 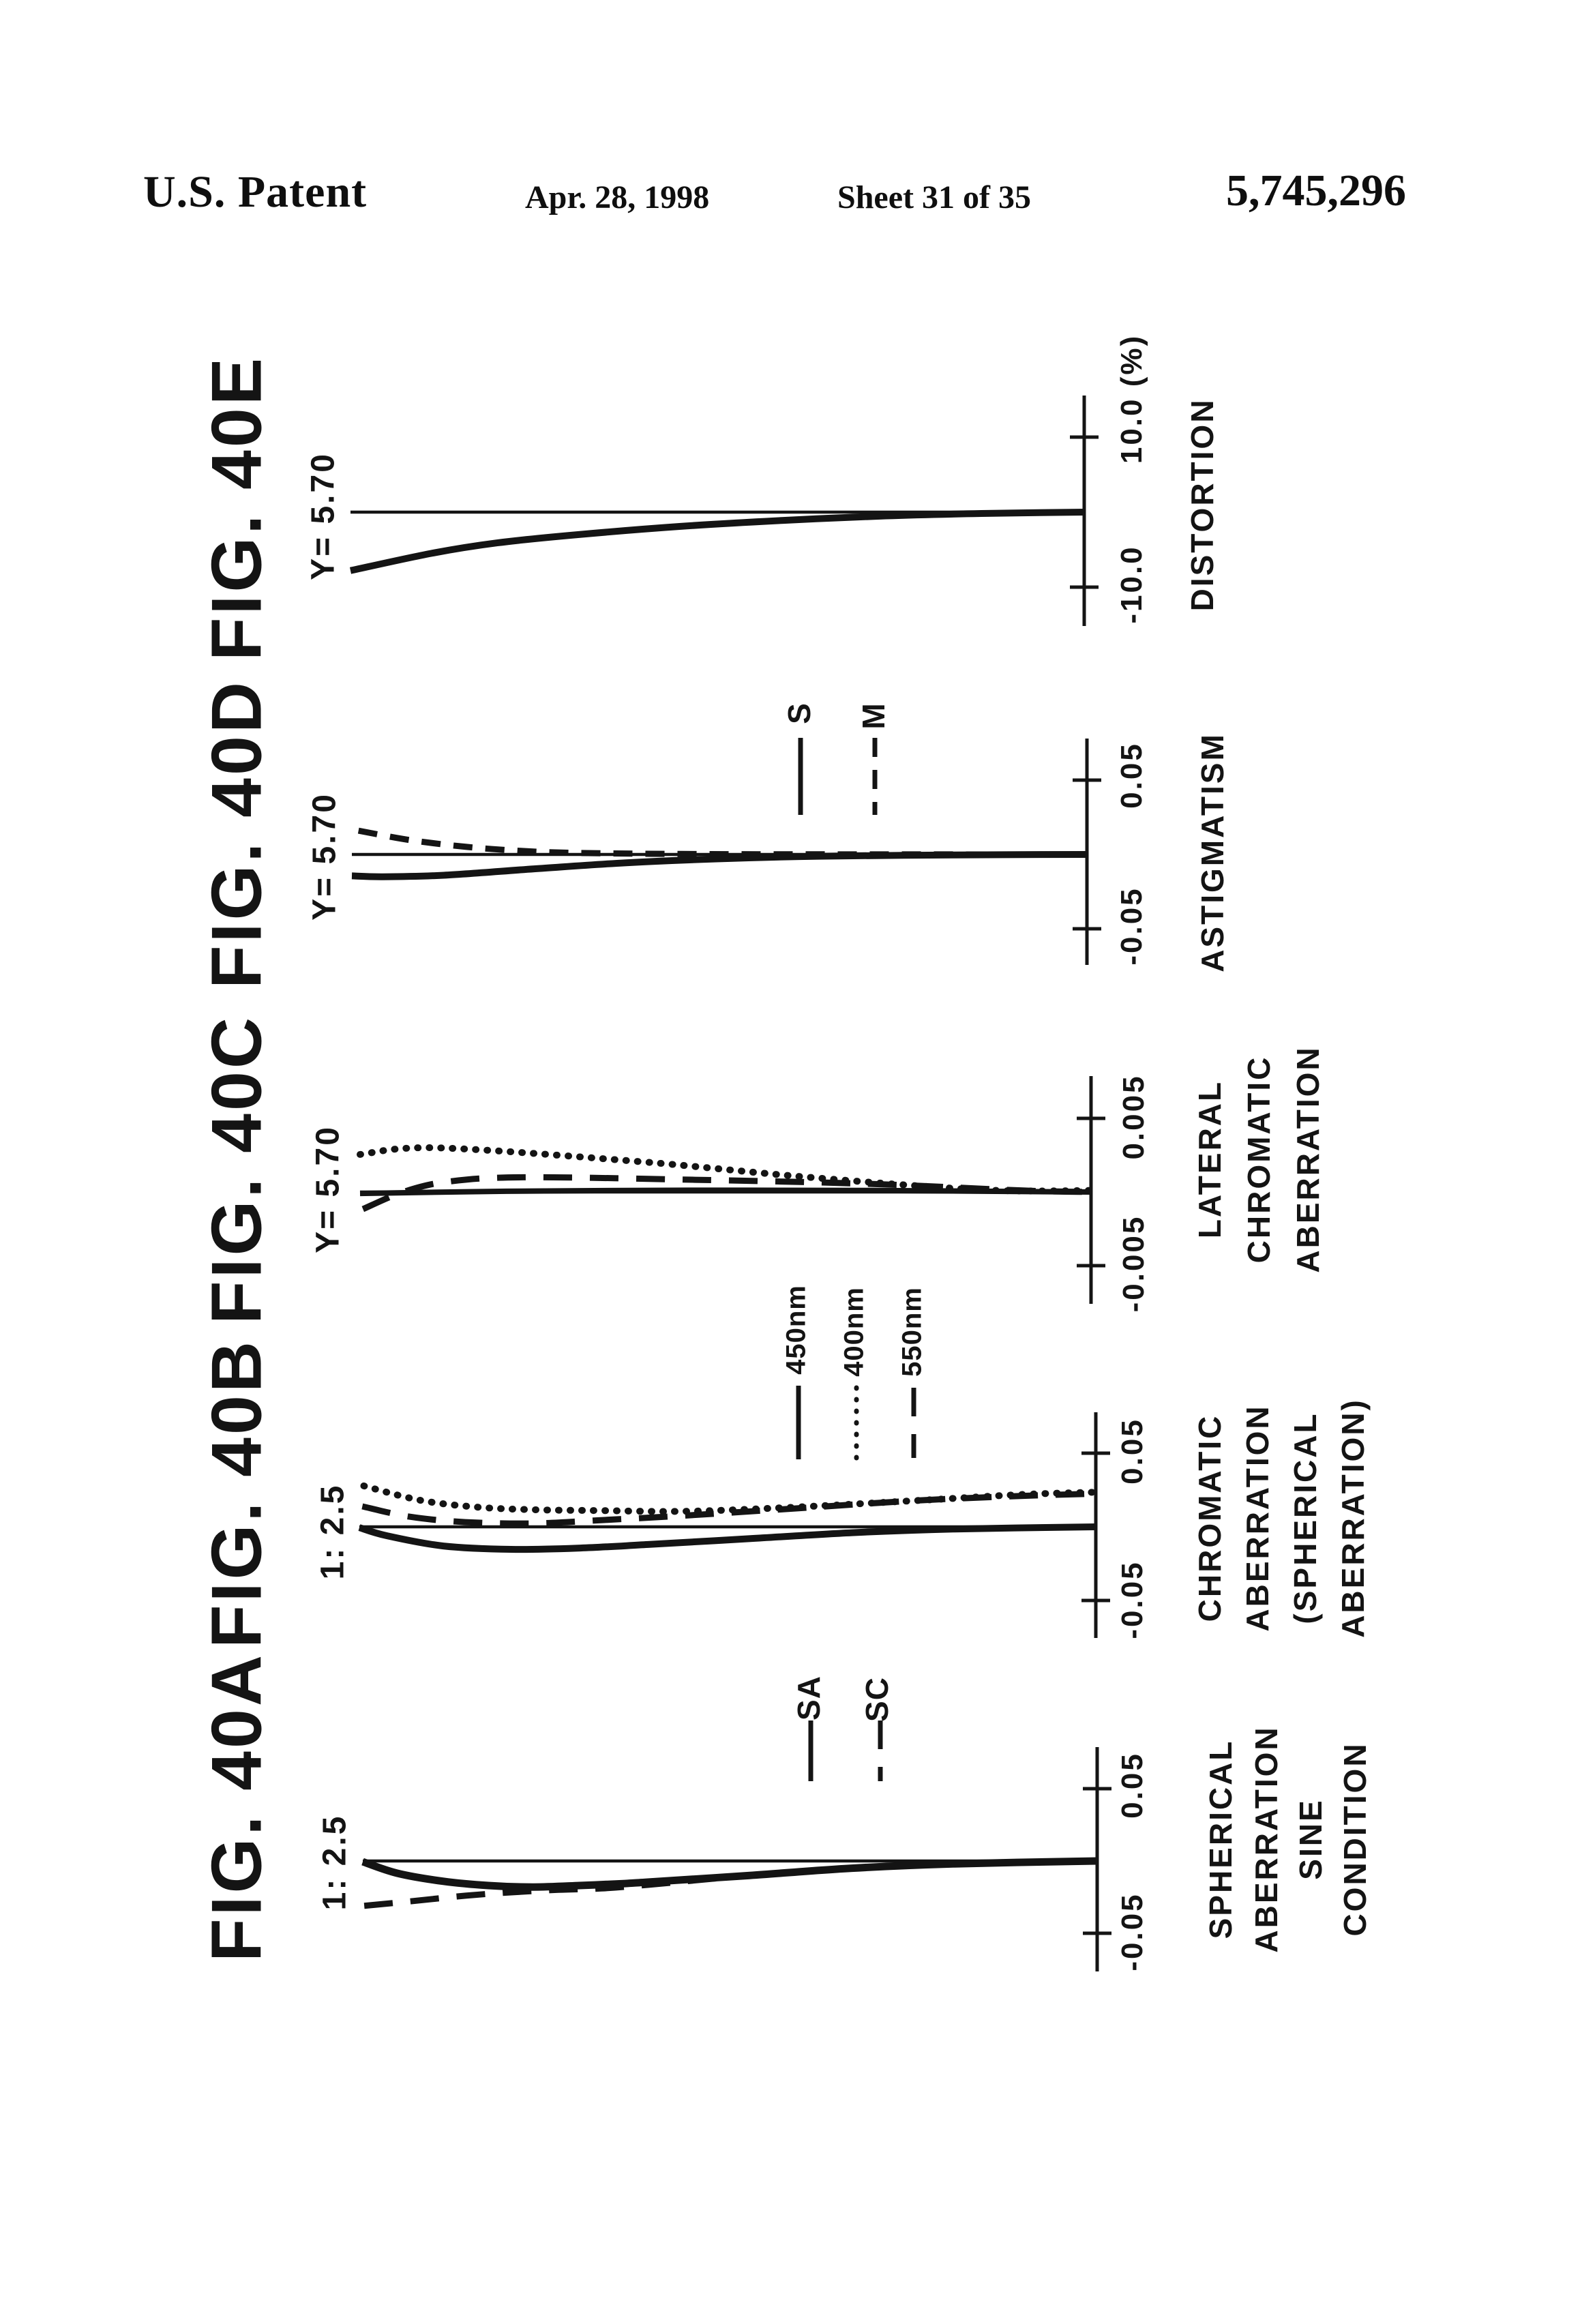 I want to click on axis-title-40c-line-0: LATERAL, so click(x=1209, y=1159).